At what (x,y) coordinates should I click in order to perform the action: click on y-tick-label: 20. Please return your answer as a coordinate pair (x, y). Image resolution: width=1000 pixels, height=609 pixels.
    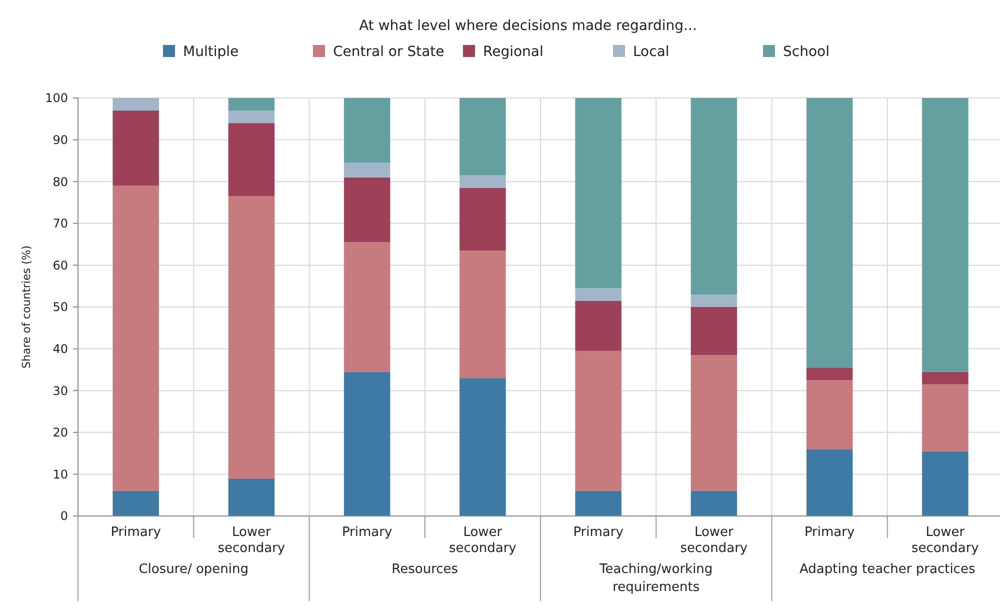
    Looking at the image, I should click on (60, 433).